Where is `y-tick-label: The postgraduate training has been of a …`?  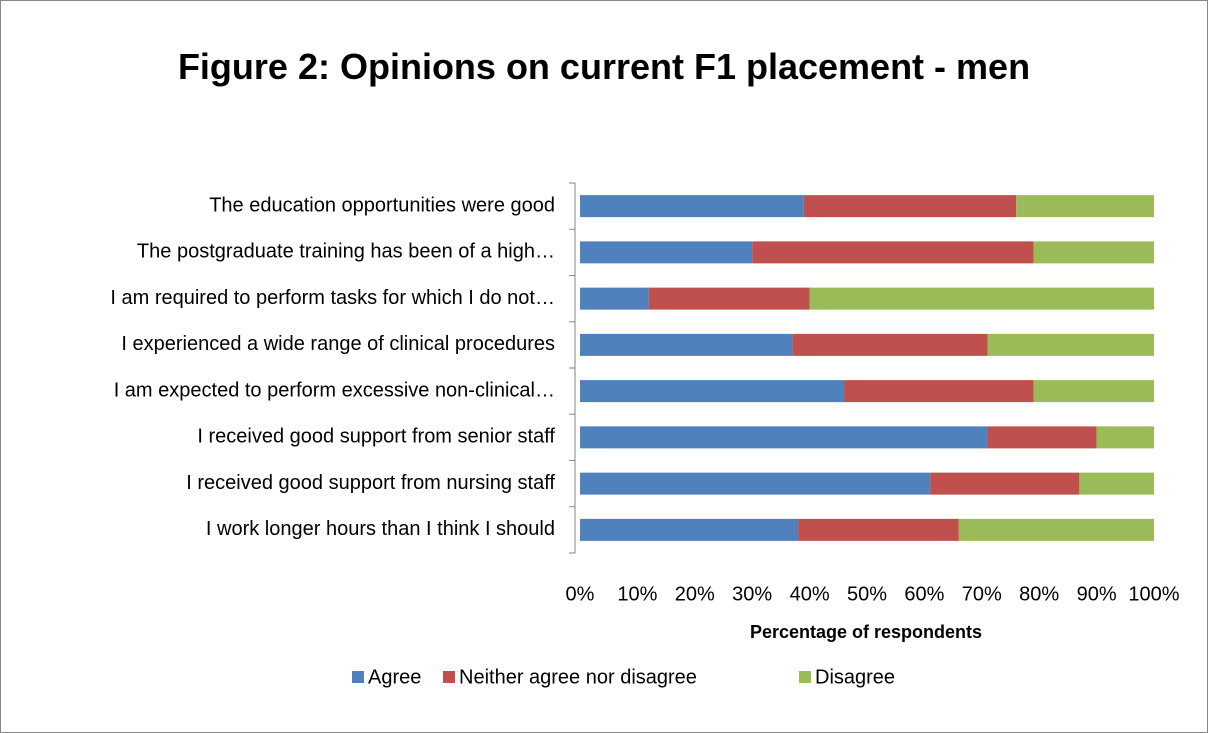 y-tick-label: The postgraduate training has been of a … is located at coordinates (346, 252).